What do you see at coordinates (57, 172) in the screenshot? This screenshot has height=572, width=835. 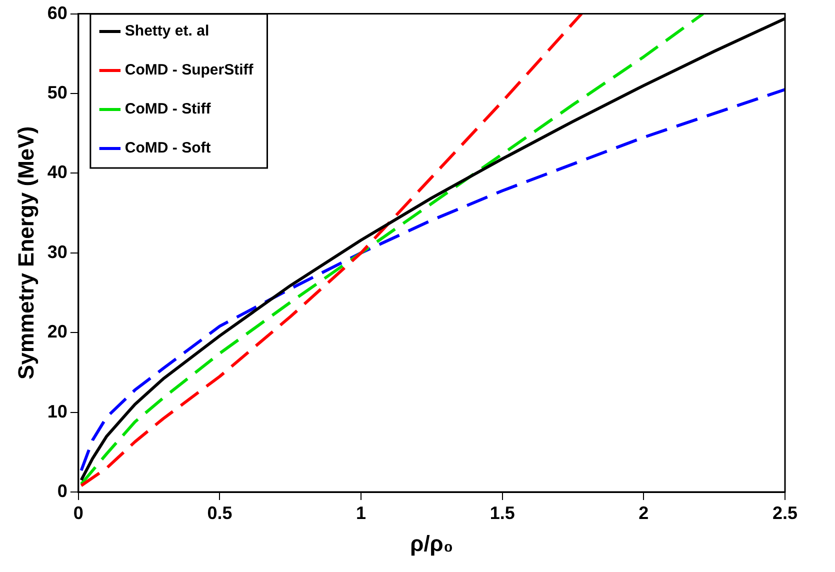 I see `y-tick-label: 40` at bounding box center [57, 172].